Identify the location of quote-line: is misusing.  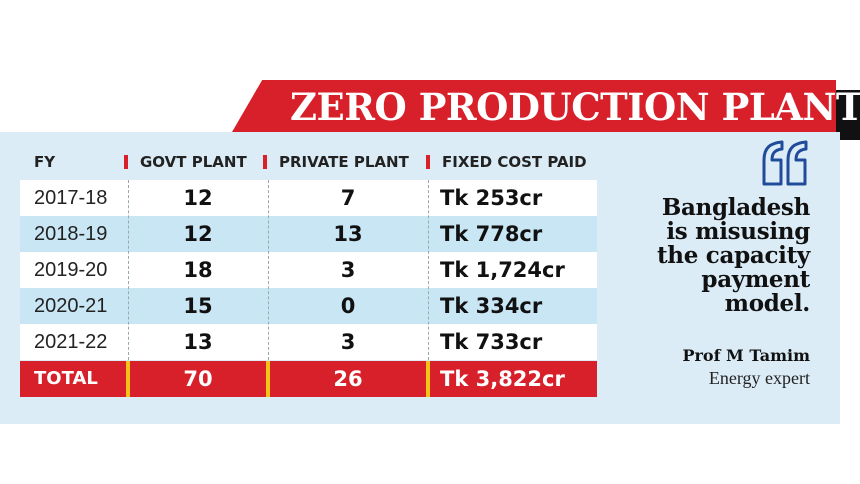
(738, 231).